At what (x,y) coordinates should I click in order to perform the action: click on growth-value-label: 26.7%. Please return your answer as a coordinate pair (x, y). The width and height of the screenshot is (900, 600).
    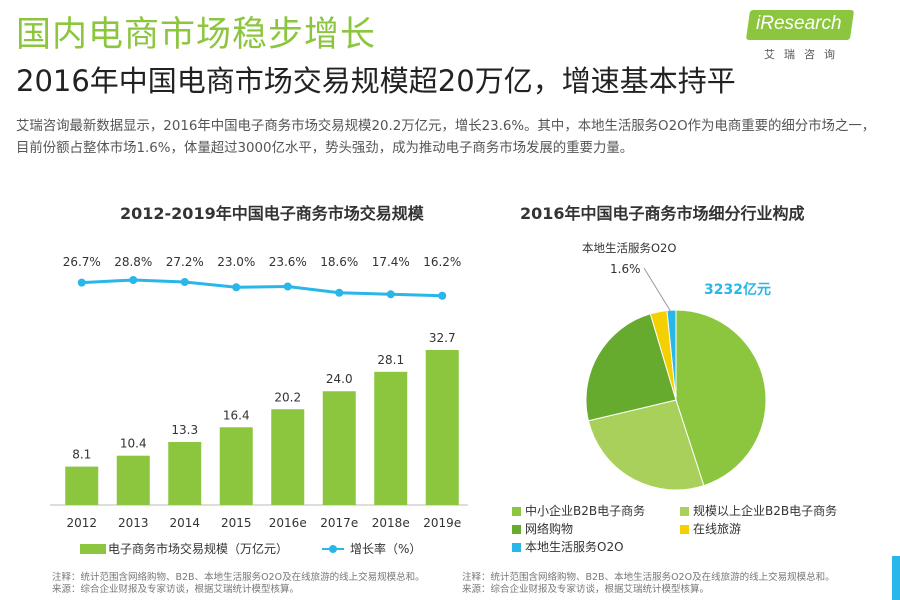
    Looking at the image, I should click on (82, 262).